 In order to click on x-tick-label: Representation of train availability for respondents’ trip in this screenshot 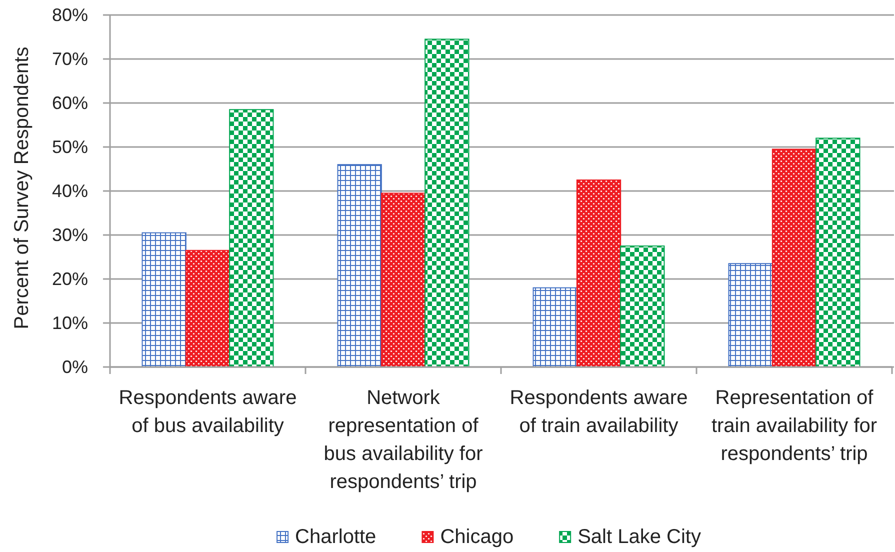, I will do `click(794, 426)`.